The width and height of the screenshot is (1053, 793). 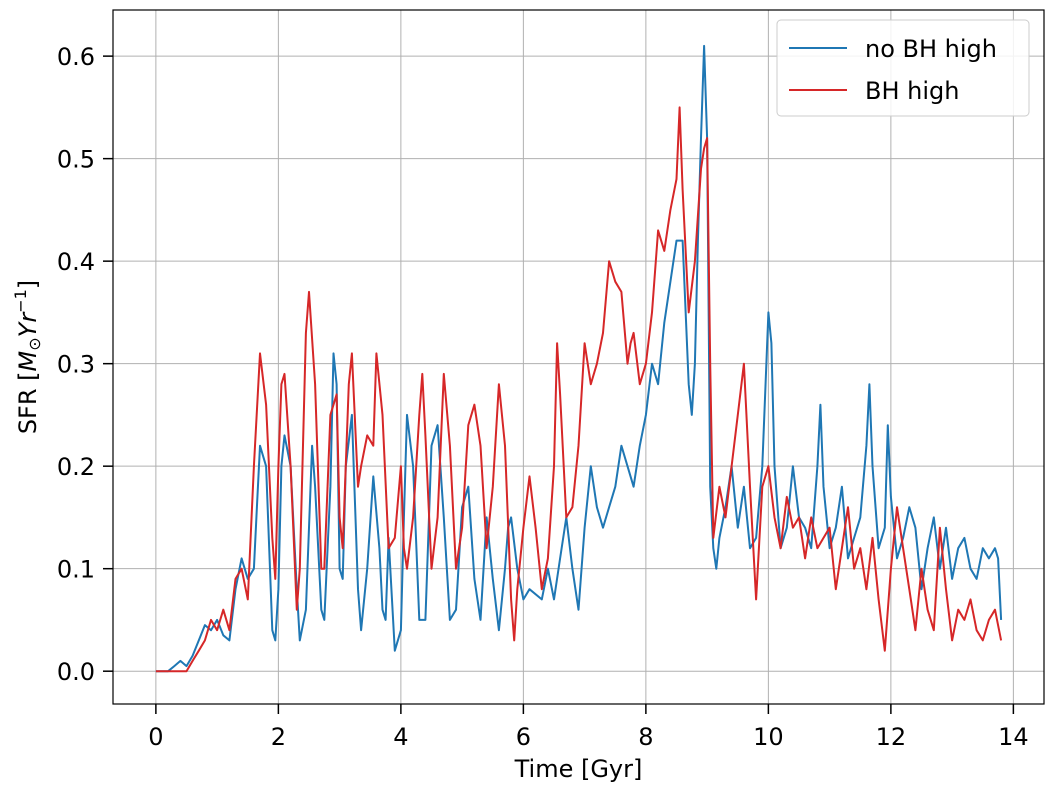 I want to click on y-label-prefix: SFR [, so click(x=28, y=402).